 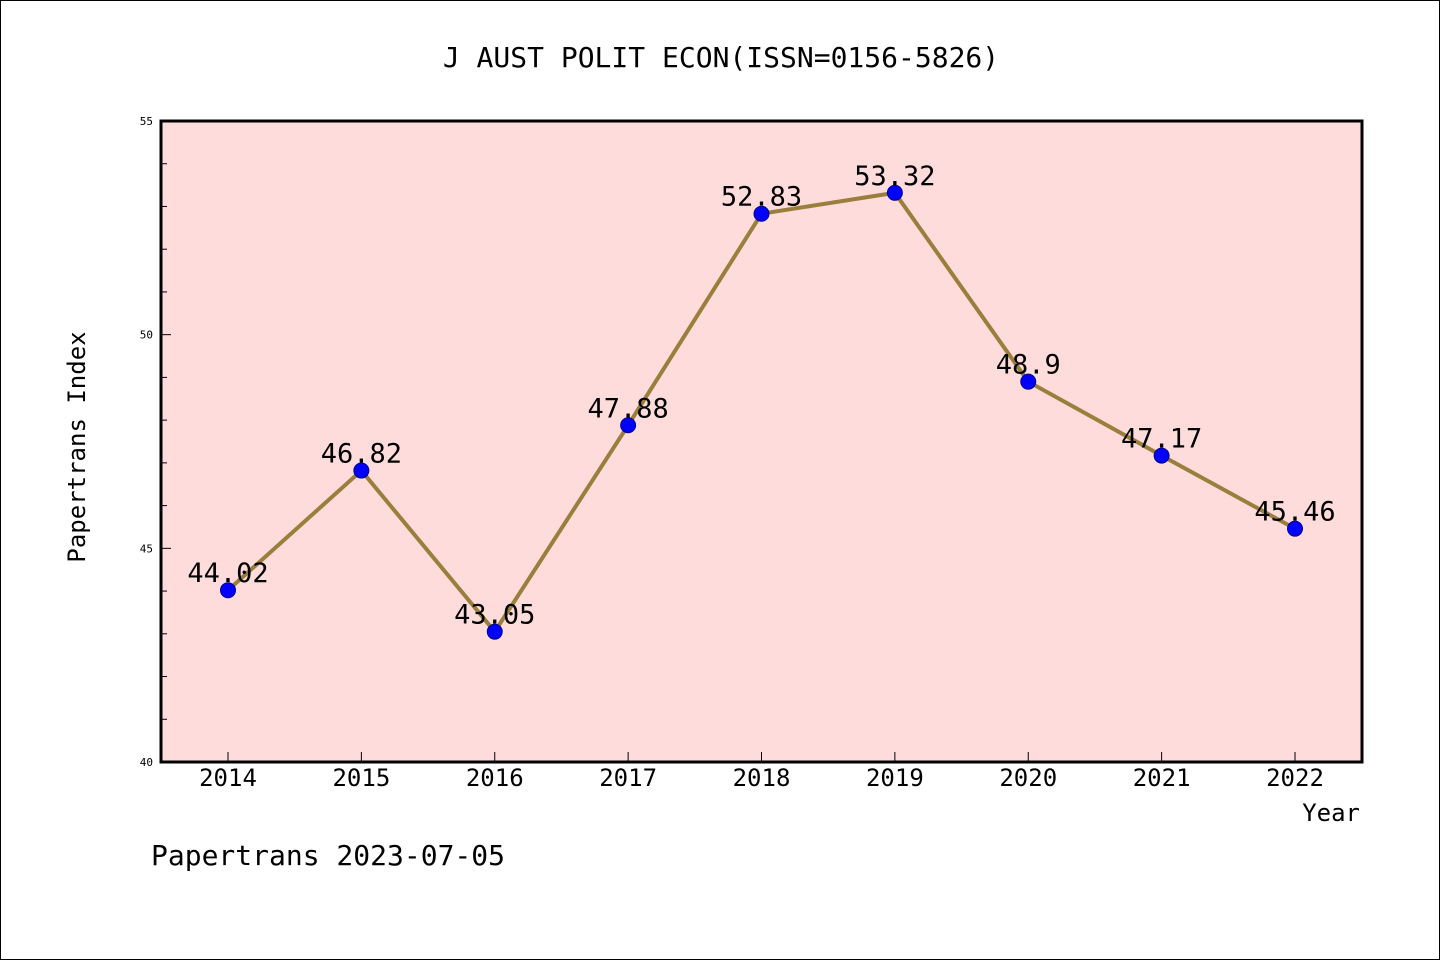 I want to click on y-axis: 40 45 50 55, so click(x=155, y=442).